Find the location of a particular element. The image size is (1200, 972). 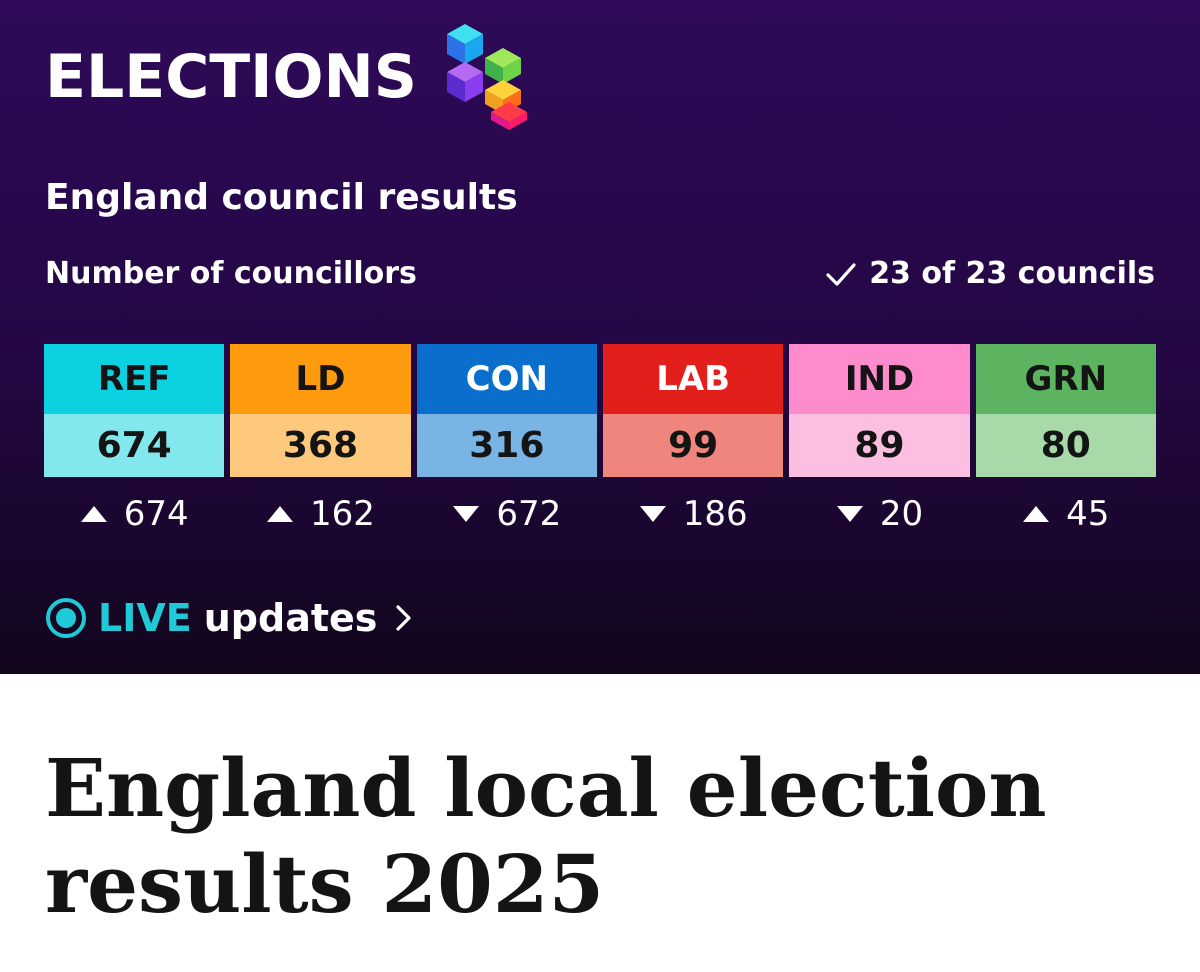

elections-cubes-logo is located at coordinates (486, 77).